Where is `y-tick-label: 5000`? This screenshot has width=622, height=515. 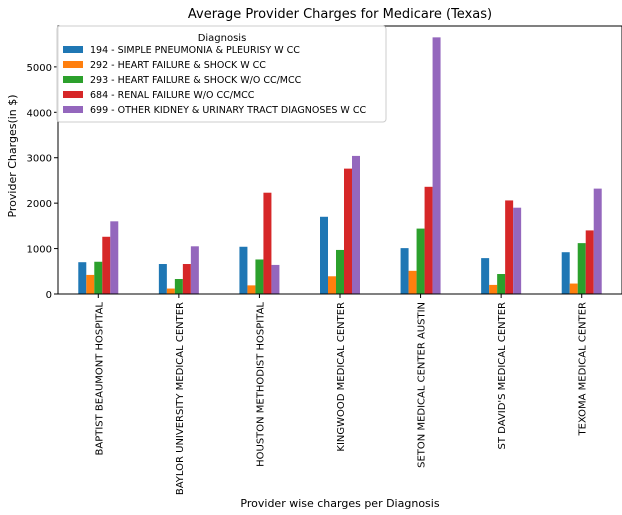 y-tick-label: 5000 is located at coordinates (39, 68).